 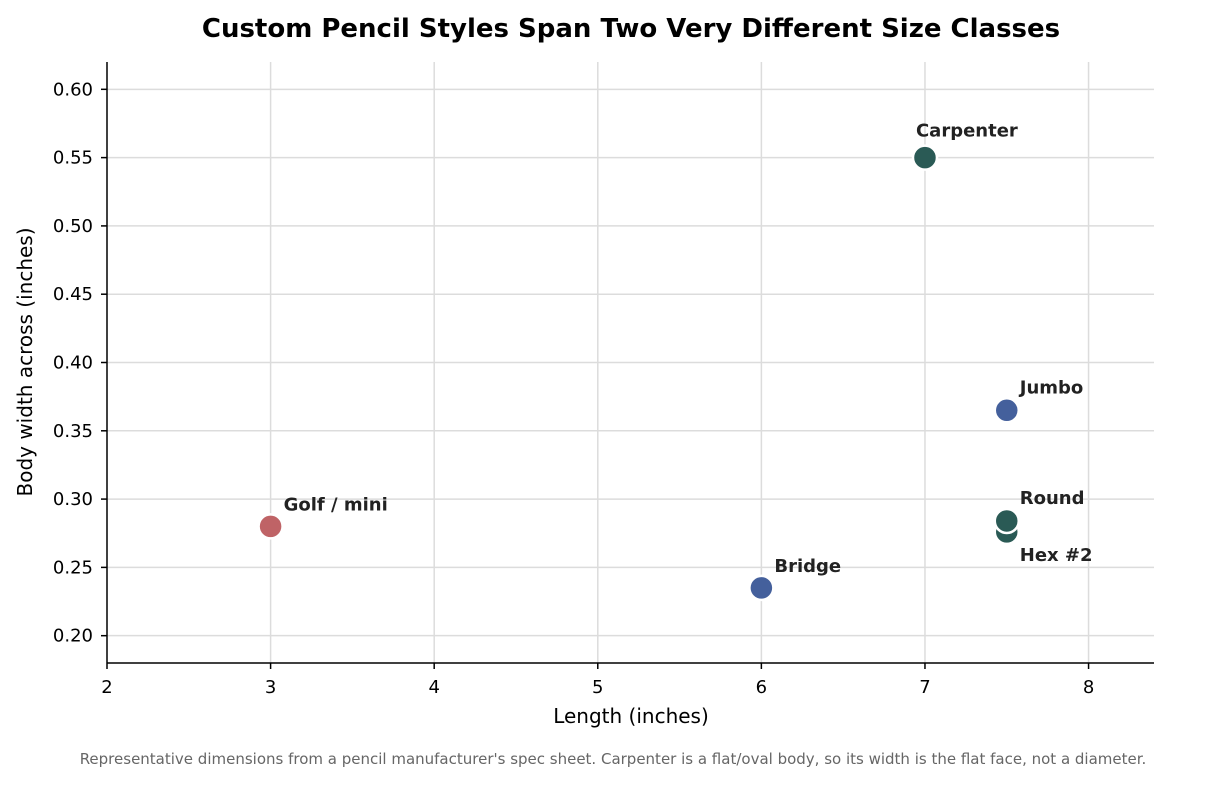 I want to click on y-tick-label: 0.60, so click(x=73, y=89).